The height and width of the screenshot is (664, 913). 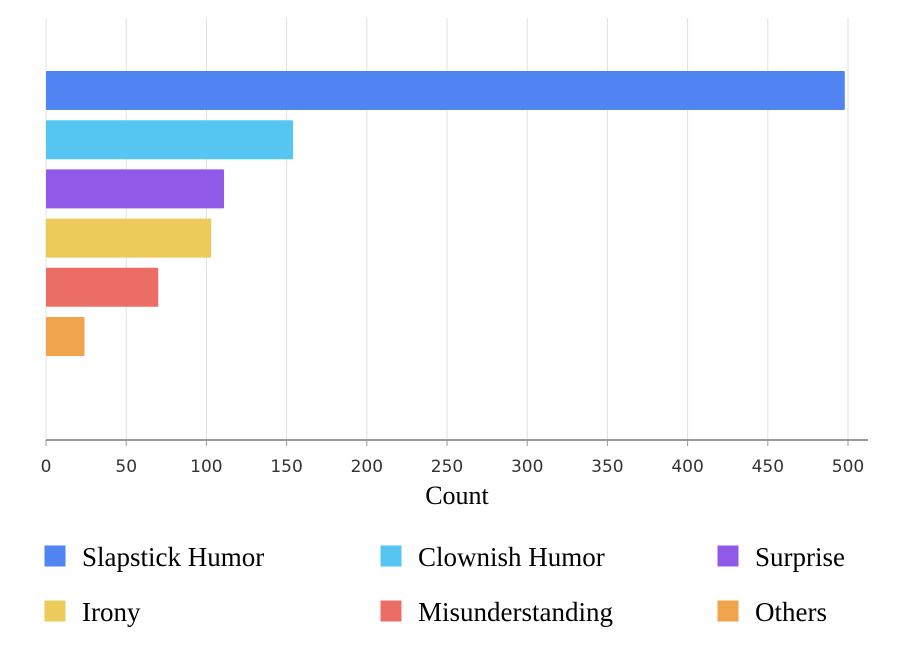 What do you see at coordinates (170, 140) in the screenshot?
I see `bar-clownish-humor` at bounding box center [170, 140].